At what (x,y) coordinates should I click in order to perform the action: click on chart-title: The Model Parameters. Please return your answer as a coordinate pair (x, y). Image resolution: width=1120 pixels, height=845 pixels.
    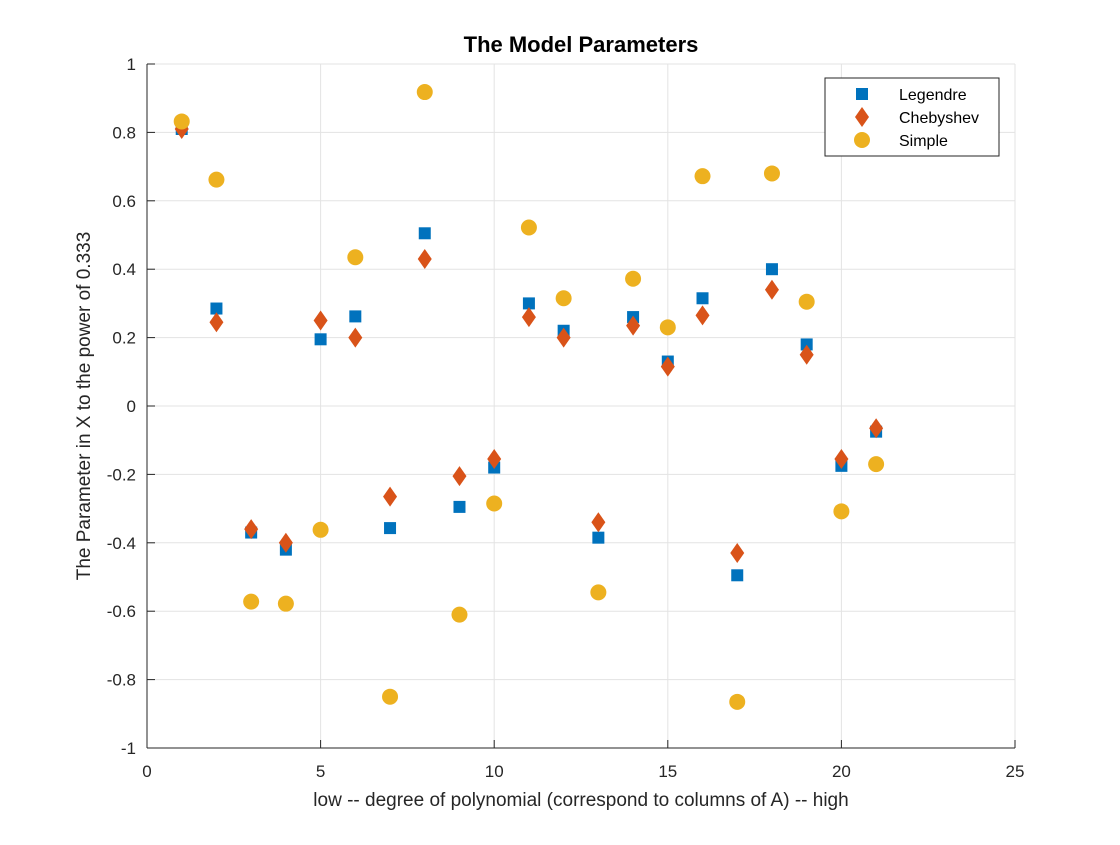
    Looking at the image, I should click on (581, 44).